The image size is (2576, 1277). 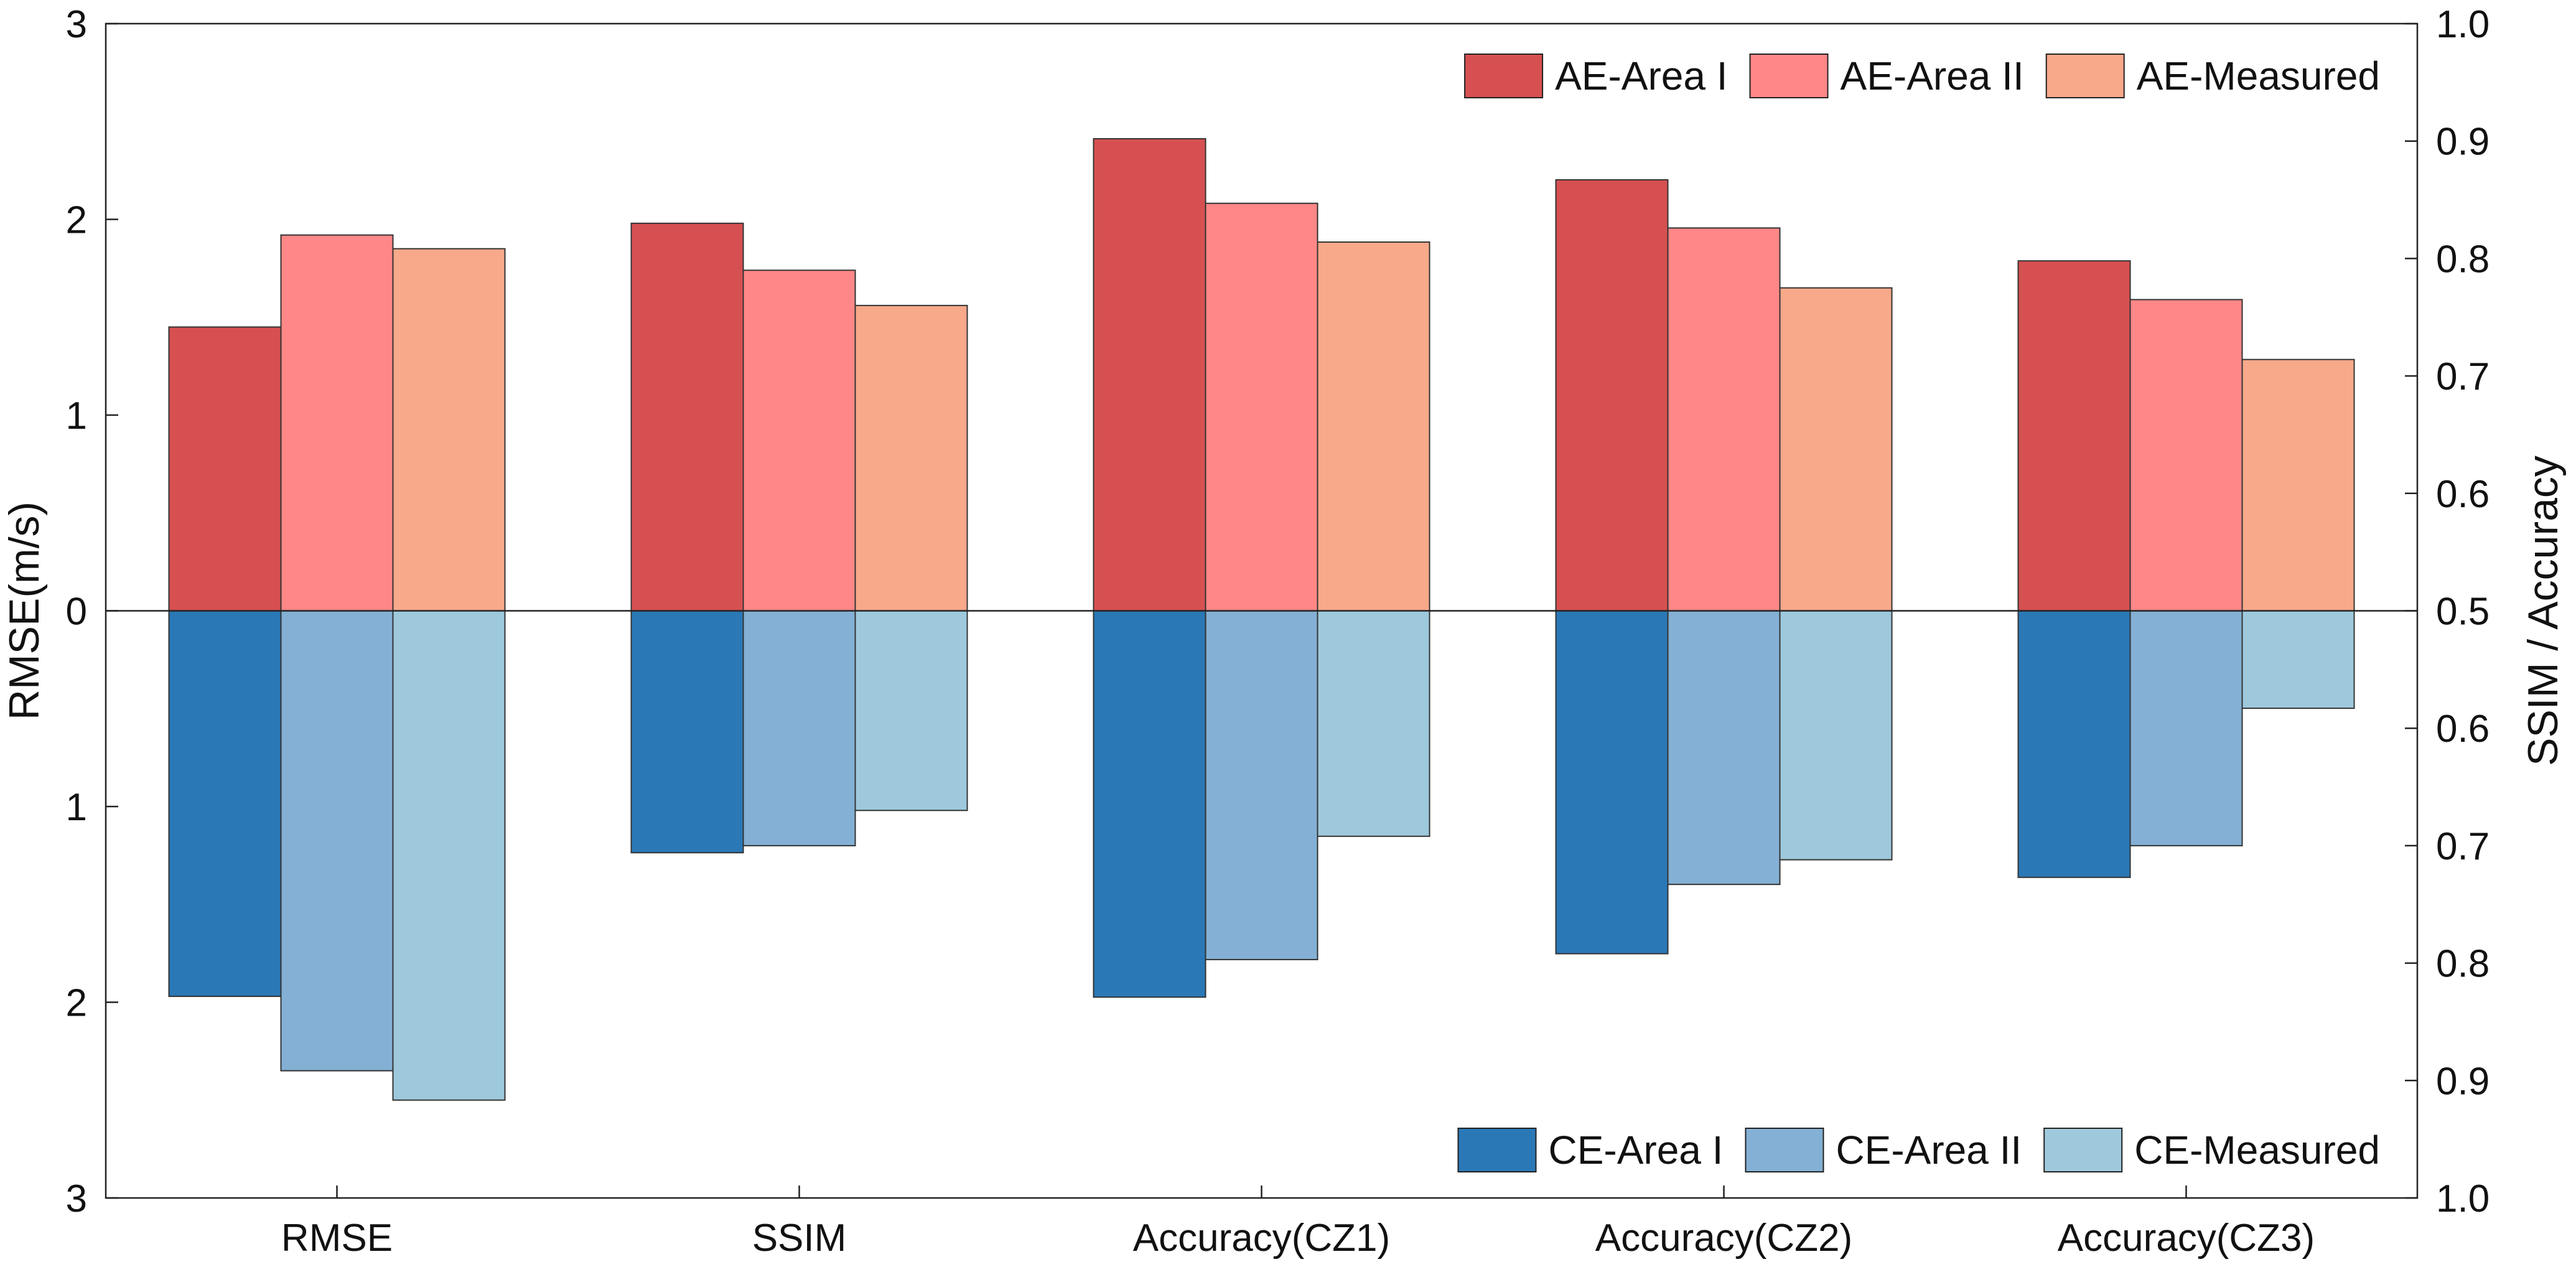 I want to click on legend-swatch-ae-measured, so click(x=2085, y=76).